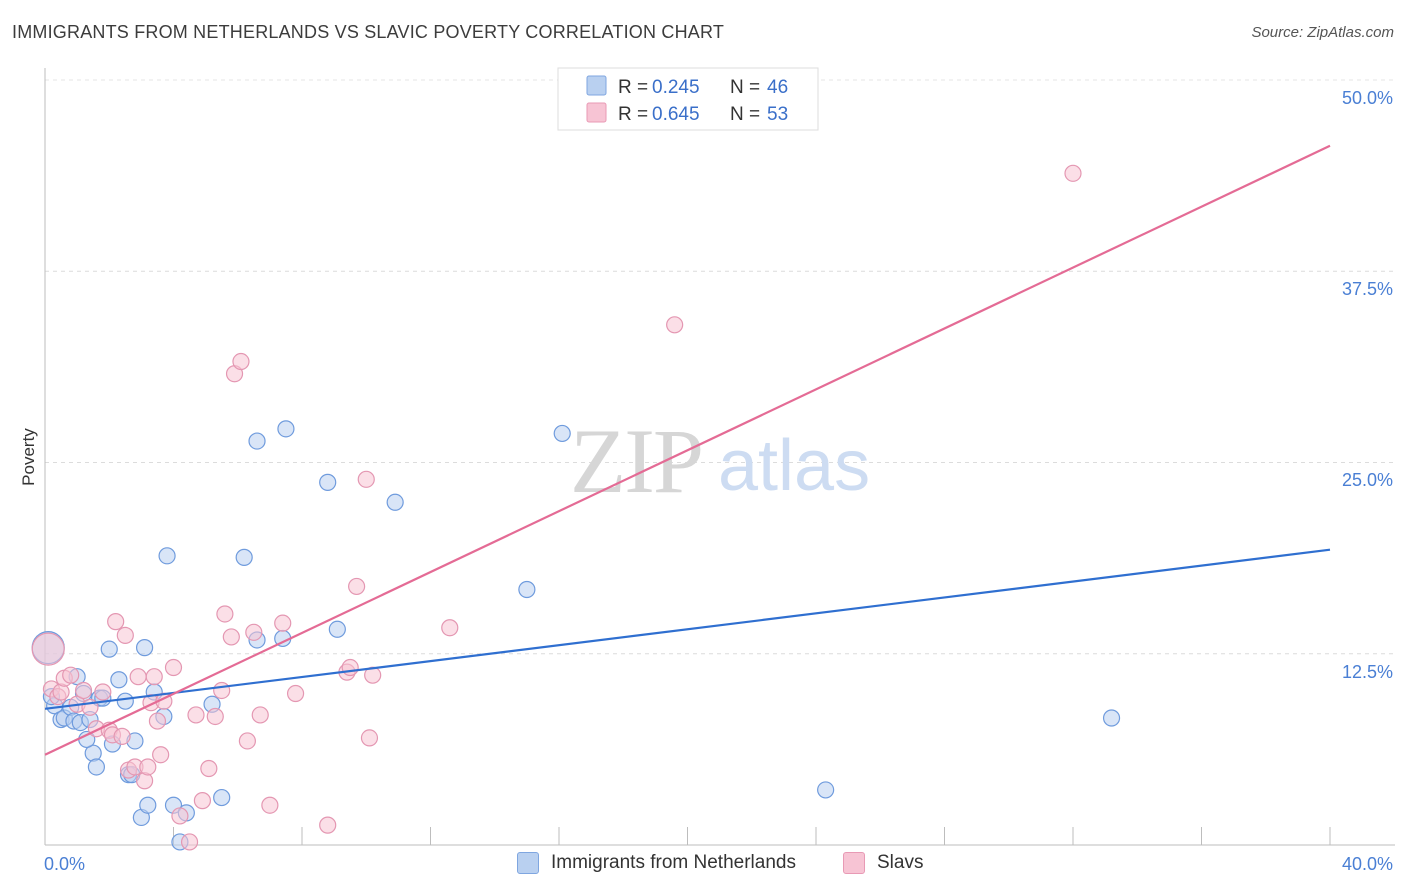 This screenshot has width=1406, height=892. Describe the element at coordinates (794, 466) in the screenshot. I see `watermark-atlas: atlas` at that location.